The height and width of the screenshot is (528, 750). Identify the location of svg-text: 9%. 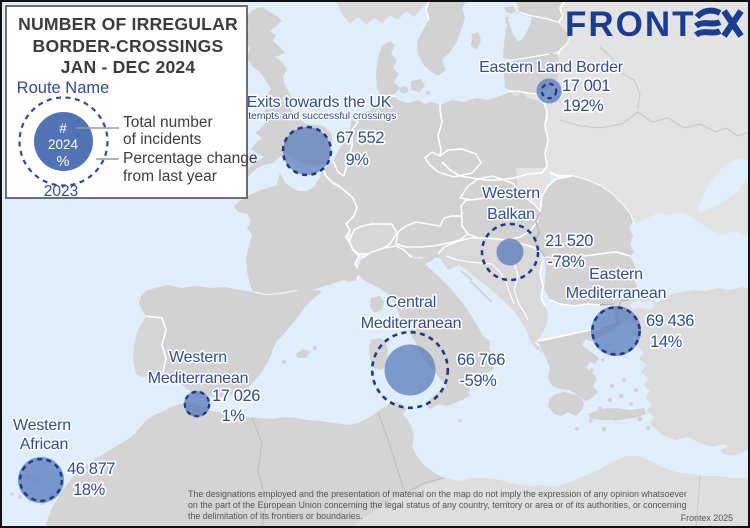
(357, 160).